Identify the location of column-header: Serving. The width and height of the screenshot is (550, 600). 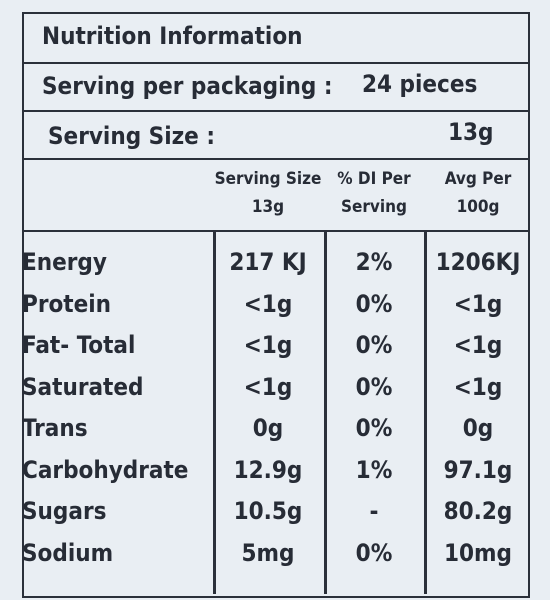
(374, 207).